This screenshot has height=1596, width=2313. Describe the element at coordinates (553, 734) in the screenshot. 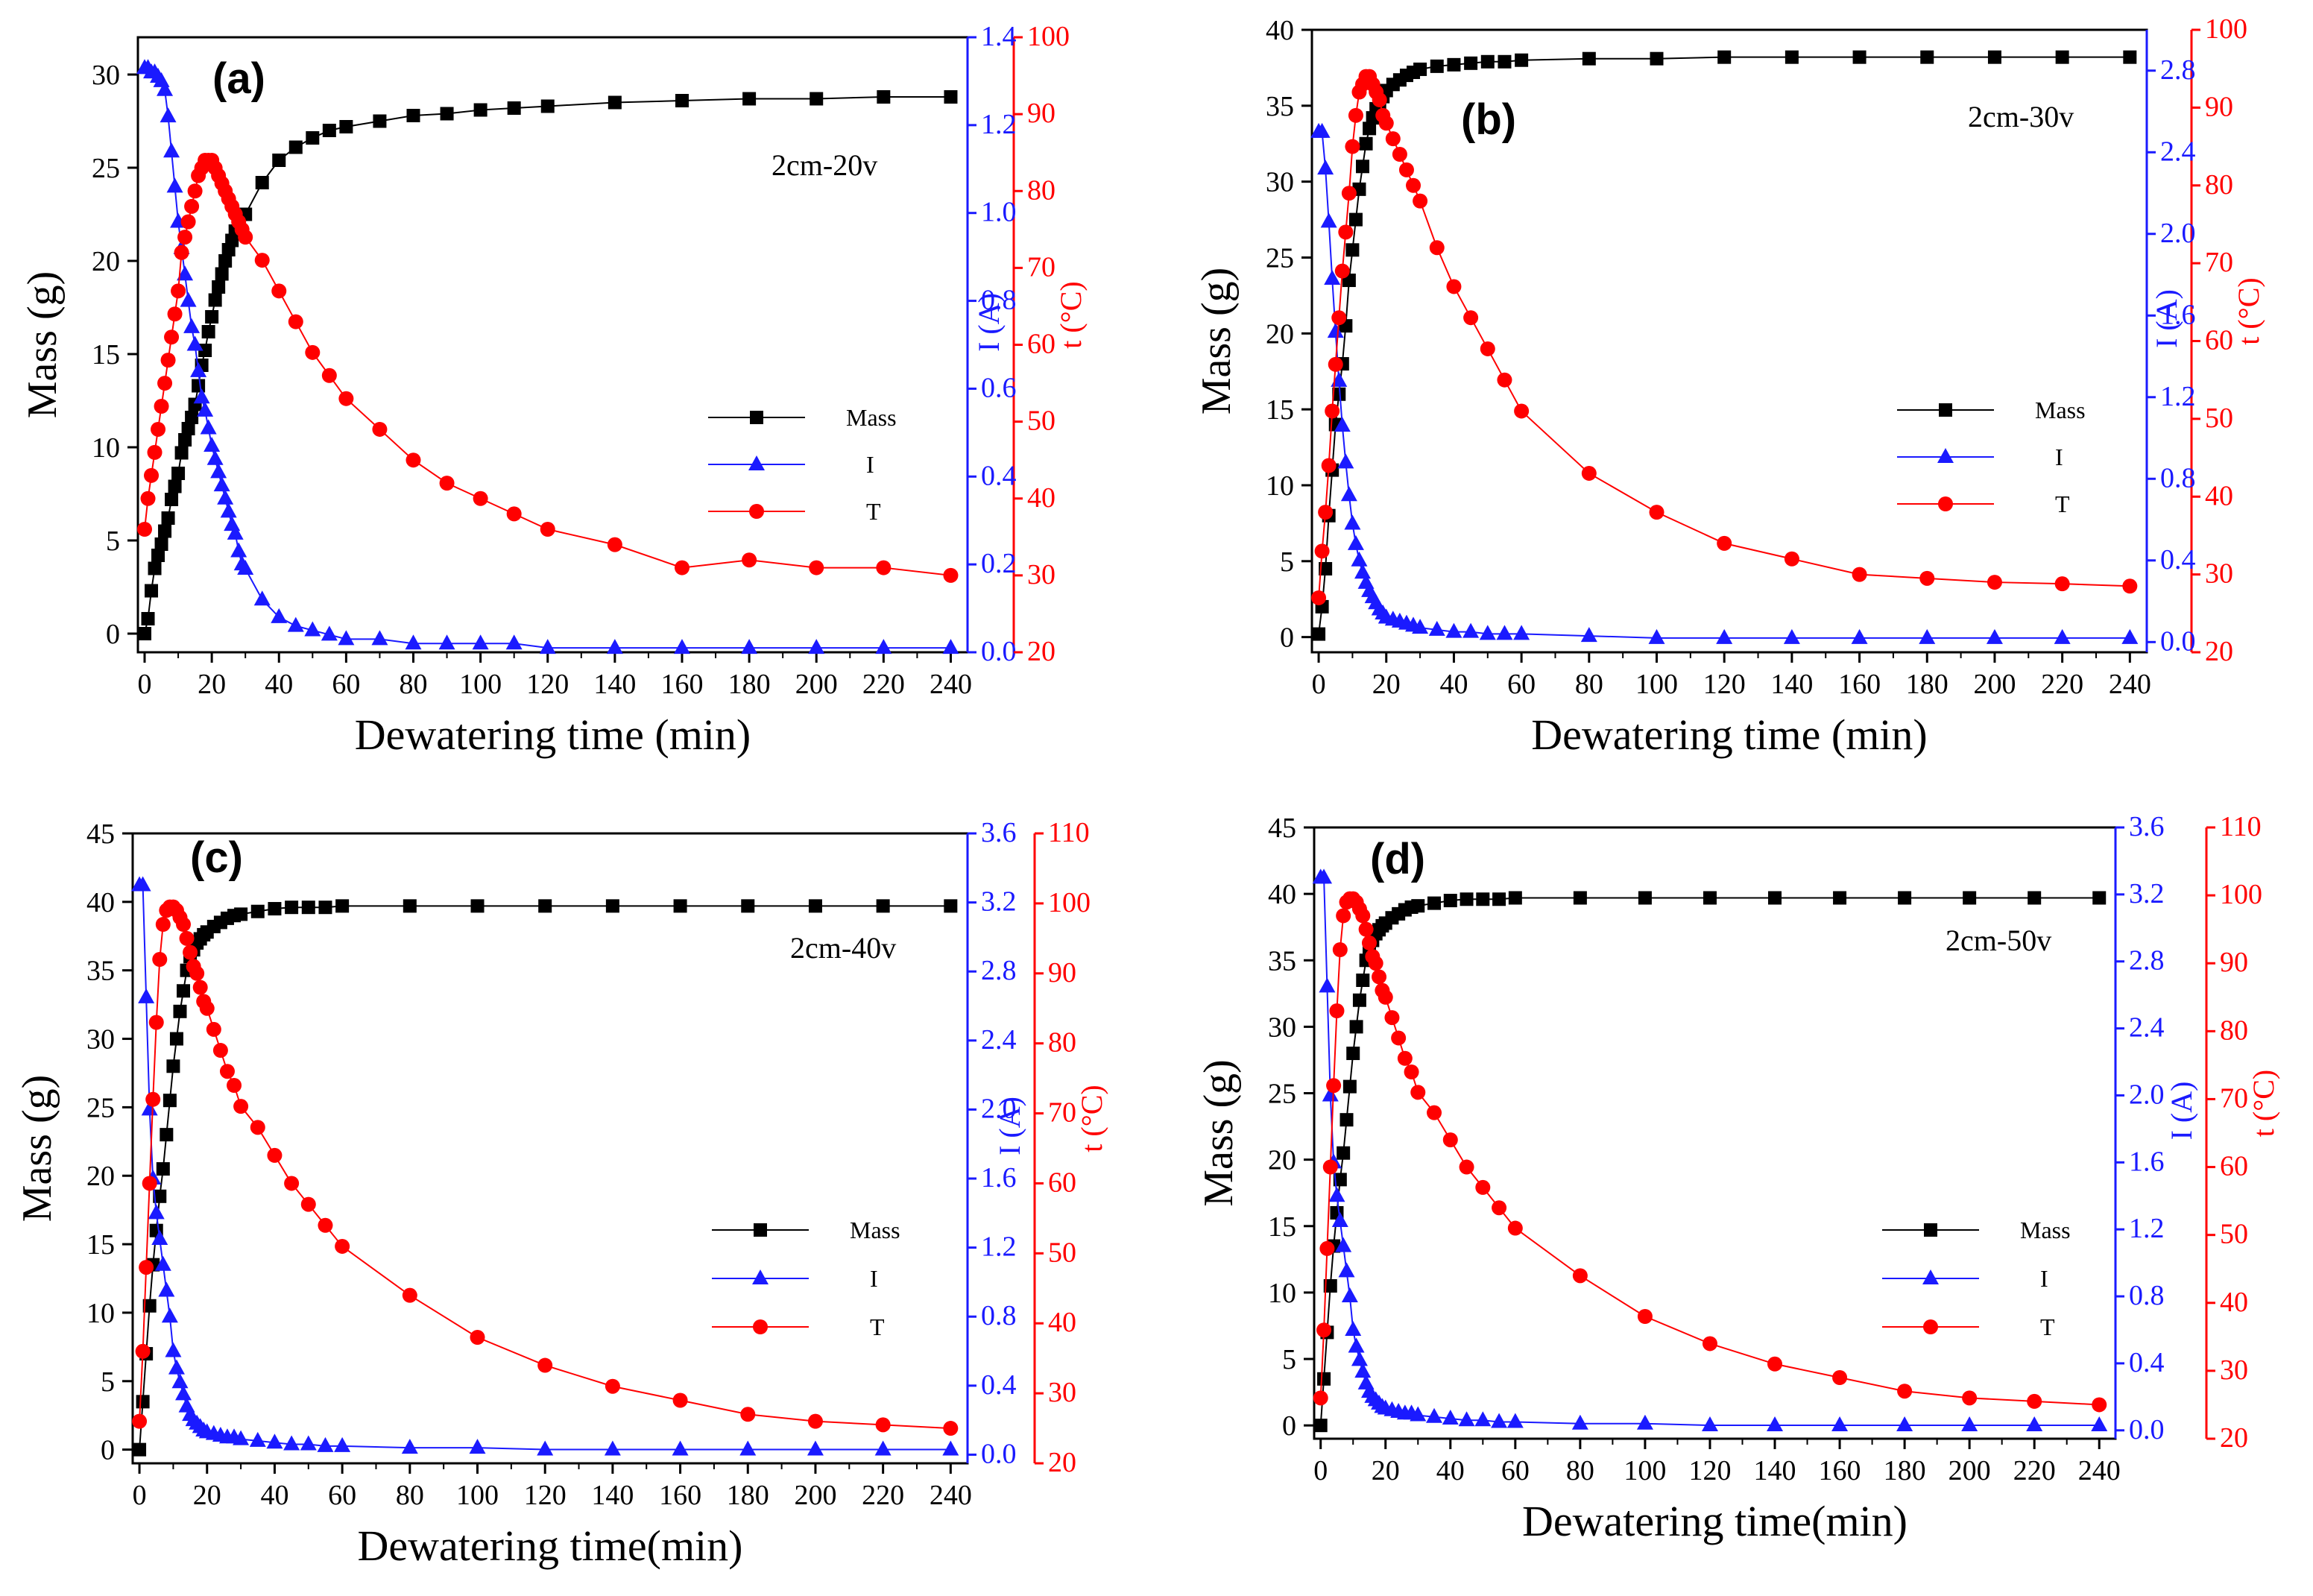

I see `x-axis-label: Dewatering time (min)` at that location.